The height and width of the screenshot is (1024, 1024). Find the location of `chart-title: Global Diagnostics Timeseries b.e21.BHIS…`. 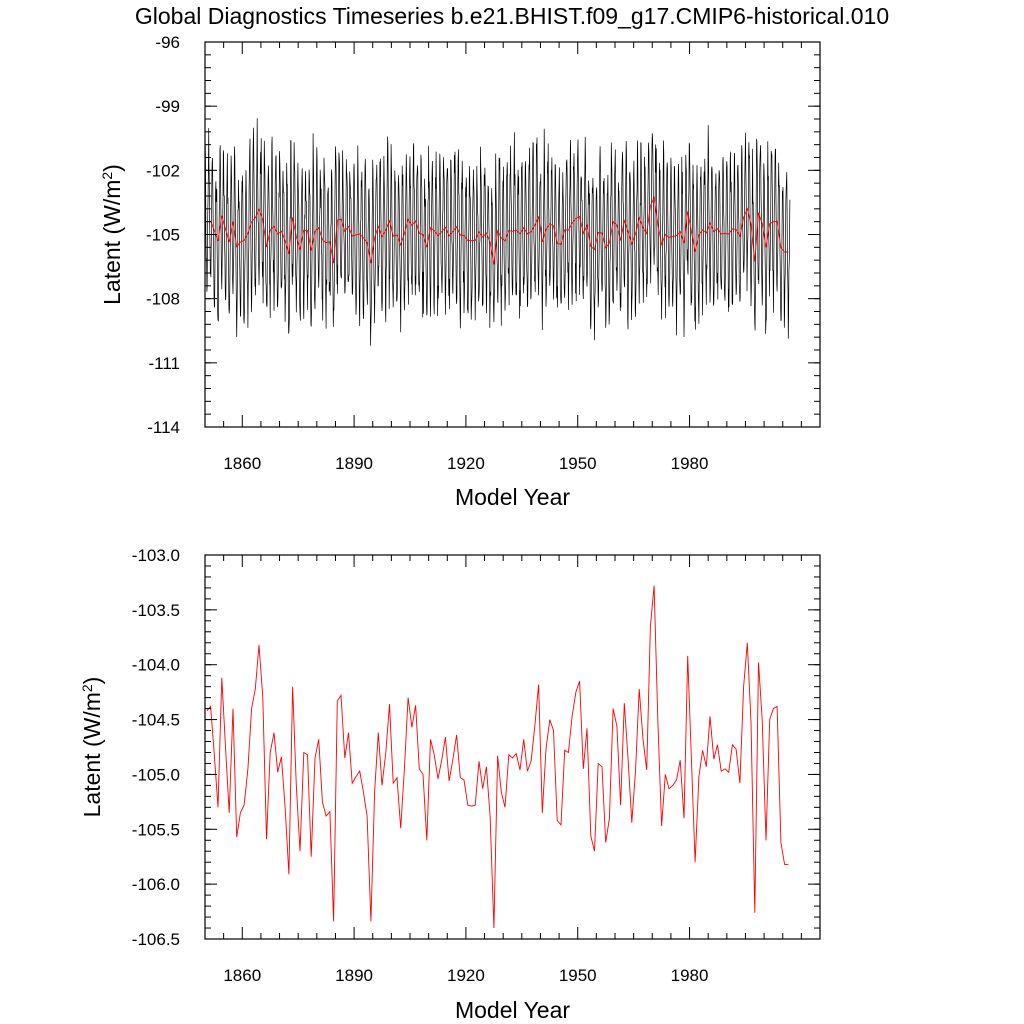

chart-title: Global Diagnostics Timeseries b.e21.BHIS… is located at coordinates (512, 16).